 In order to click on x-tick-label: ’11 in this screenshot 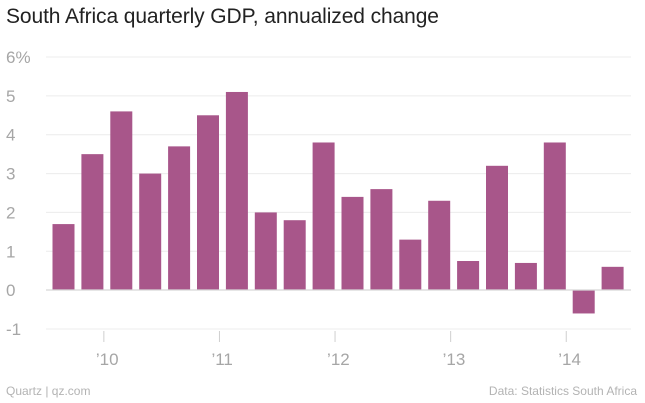, I will do `click(221, 359)`.